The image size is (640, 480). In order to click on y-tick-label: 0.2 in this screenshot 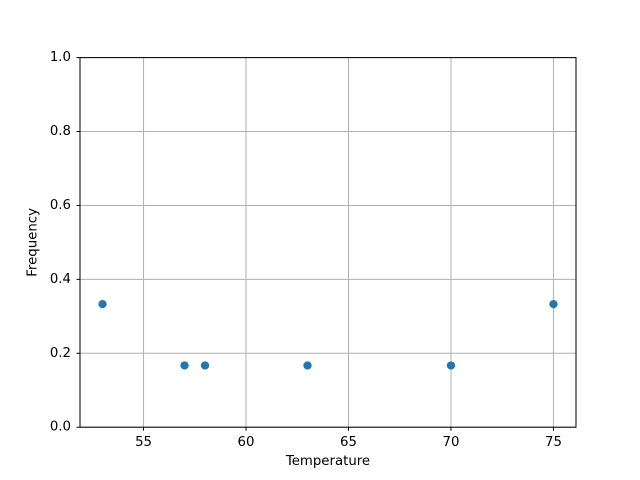, I will do `click(60, 353)`.